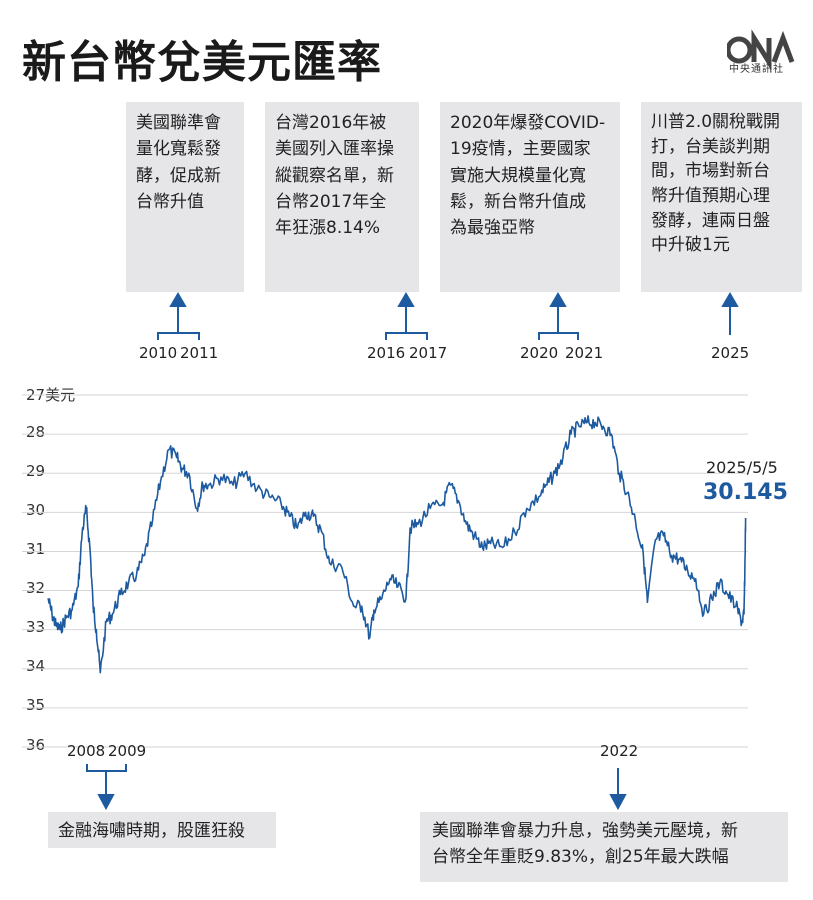 This screenshot has width=813, height=900. I want to click on year-label-2017: 2017, so click(428, 353).